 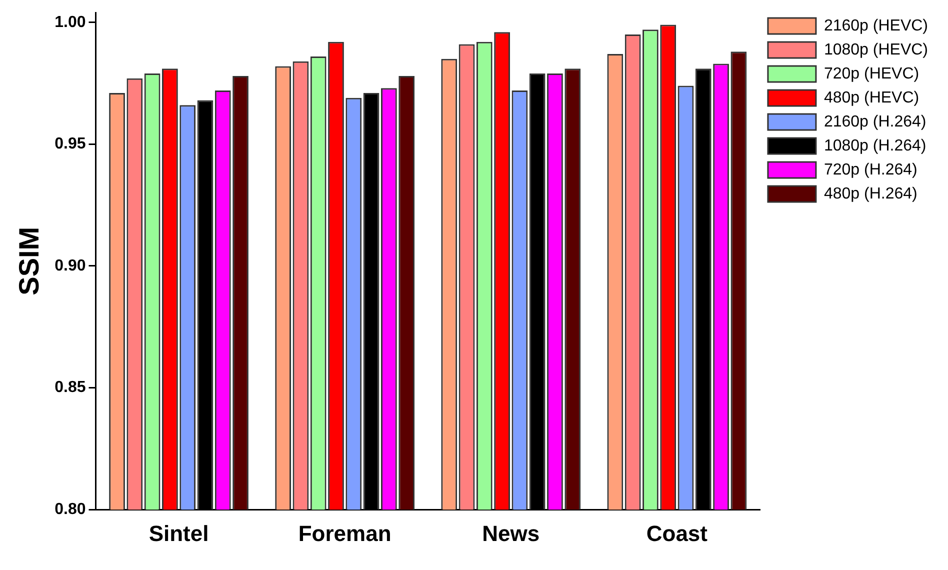 I want to click on y-tick-label: 1.00, so click(x=70, y=22).